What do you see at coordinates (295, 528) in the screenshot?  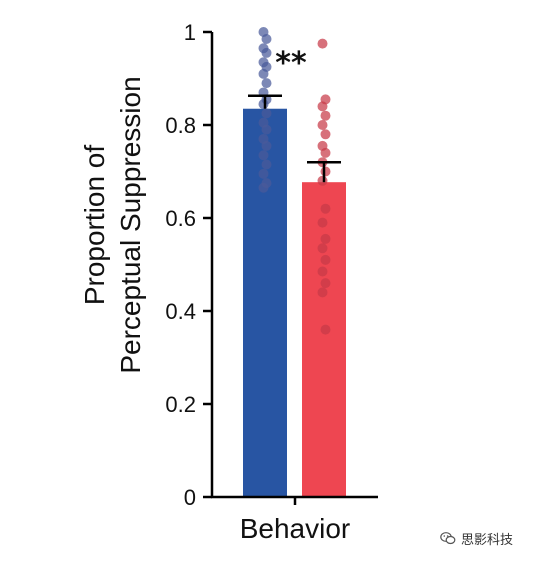 I see `x-tick-label-behavior: Behavior` at bounding box center [295, 528].